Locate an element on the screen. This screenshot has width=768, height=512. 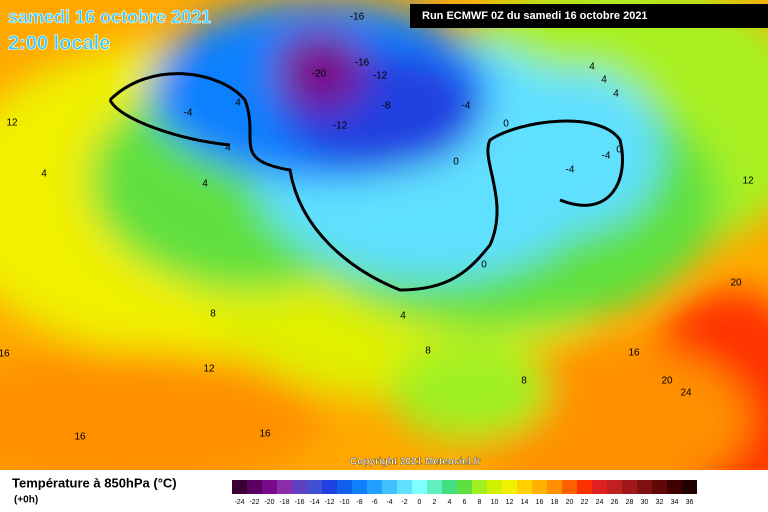
scale-label: 12 is located at coordinates (510, 502).